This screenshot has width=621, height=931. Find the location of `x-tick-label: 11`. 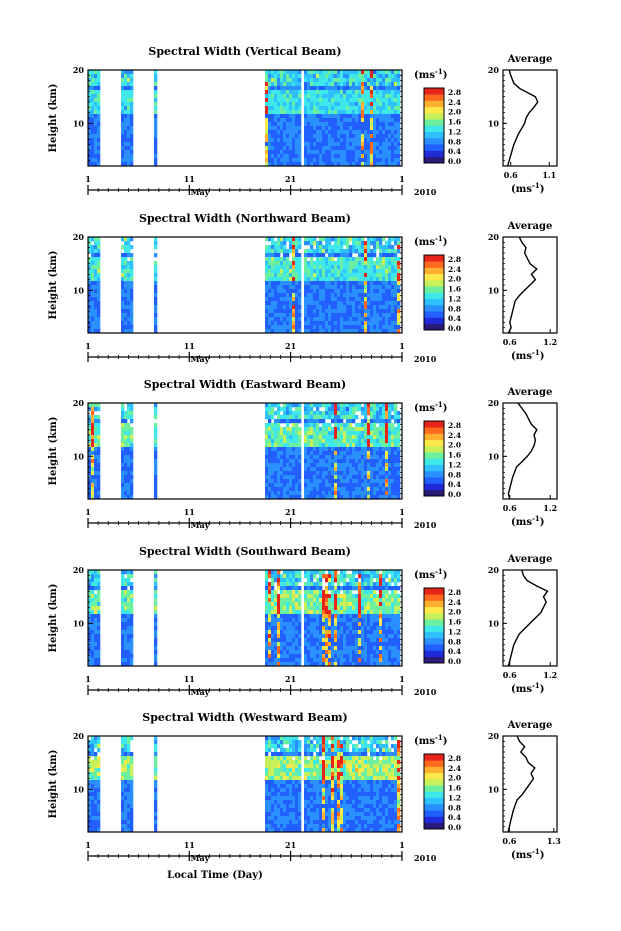

x-tick-label: 11 is located at coordinates (189, 346).